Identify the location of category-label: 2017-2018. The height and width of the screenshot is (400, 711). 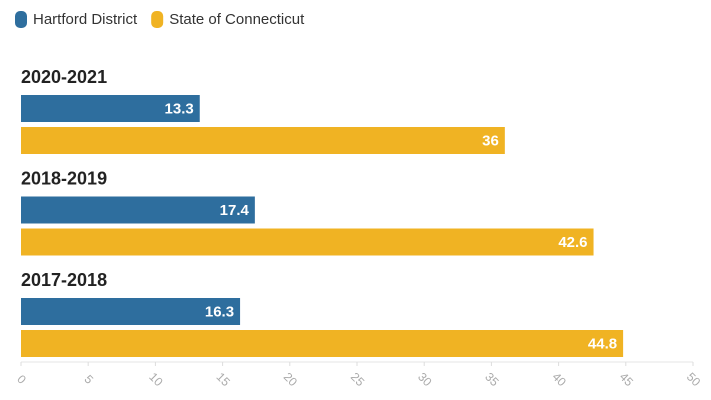
(64, 280).